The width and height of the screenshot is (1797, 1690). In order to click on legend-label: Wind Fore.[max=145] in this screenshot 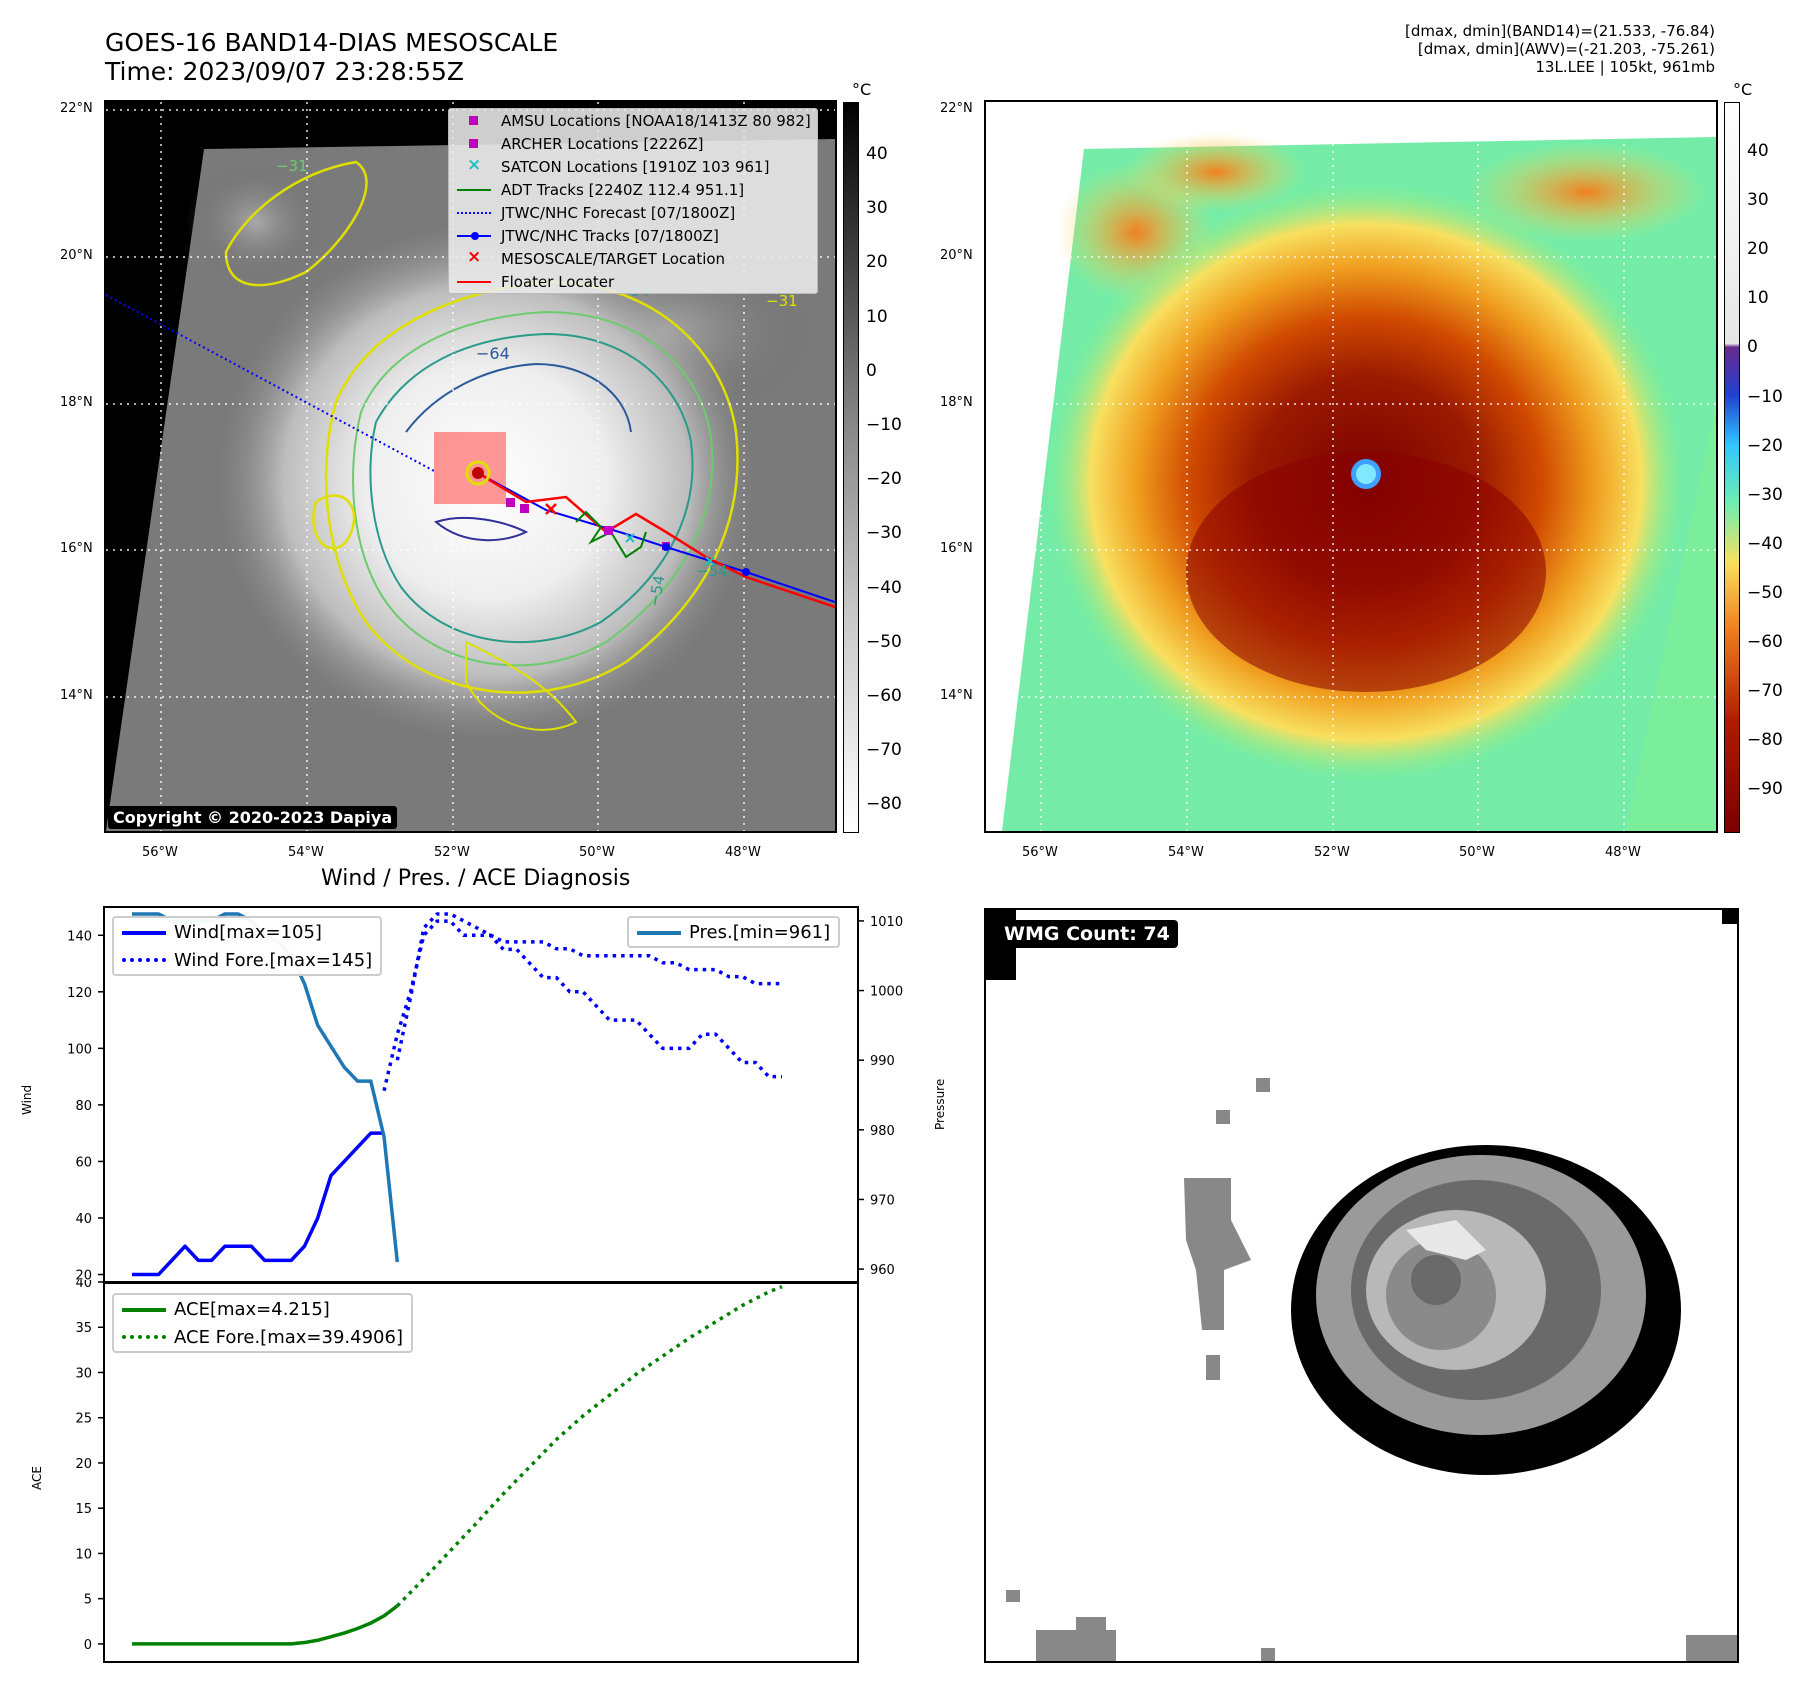, I will do `click(273, 960)`.